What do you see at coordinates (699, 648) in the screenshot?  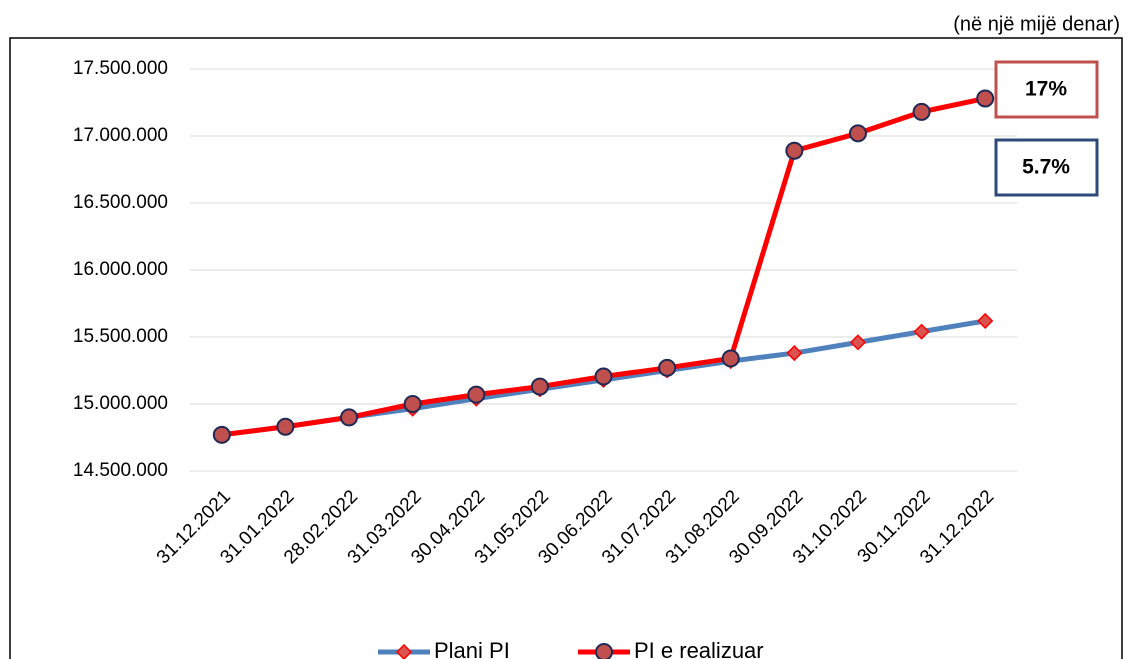 I see `legend-label: PI e realizuar` at bounding box center [699, 648].